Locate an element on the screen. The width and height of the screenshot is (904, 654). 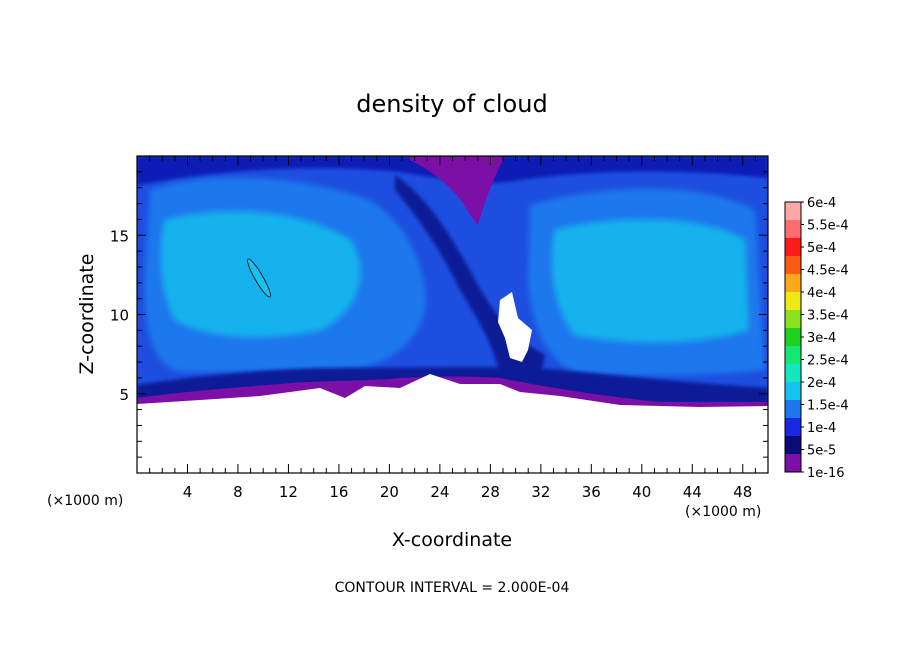
x-tick-label: 8 is located at coordinates (238, 492).